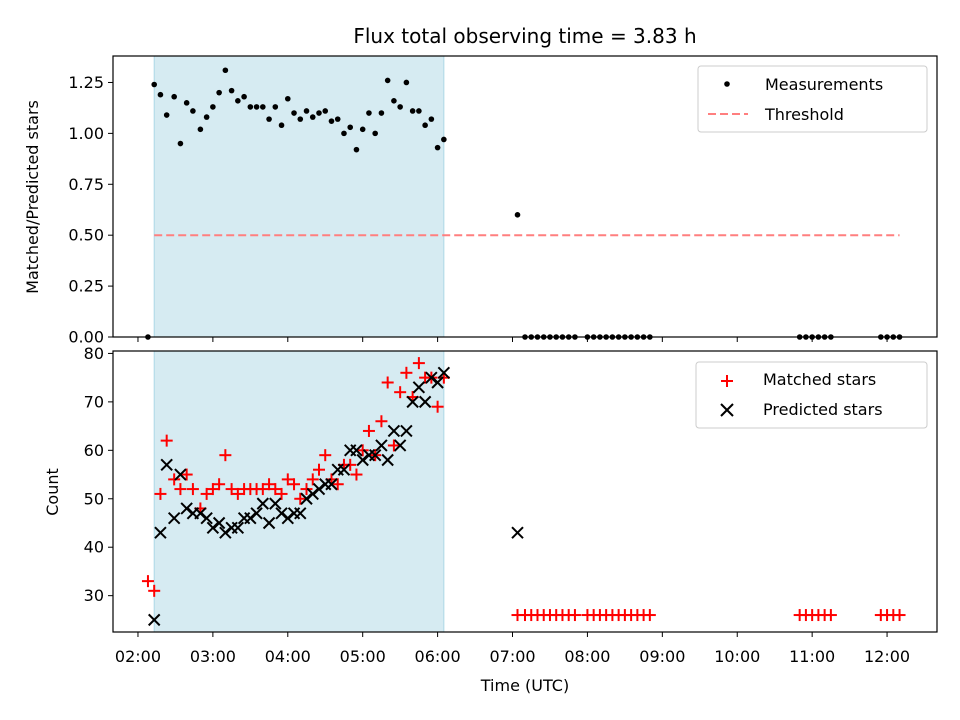 This screenshot has height=720, width=960. What do you see at coordinates (86, 82) in the screenshot?
I see `top-y-tick-label: 1.25` at bounding box center [86, 82].